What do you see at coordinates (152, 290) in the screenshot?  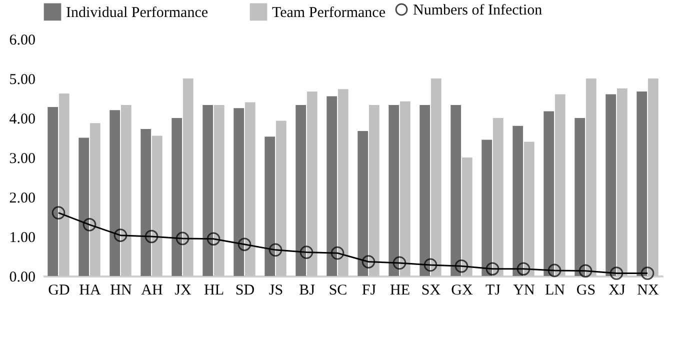 I see `x-tick-label: AH` at bounding box center [152, 290].